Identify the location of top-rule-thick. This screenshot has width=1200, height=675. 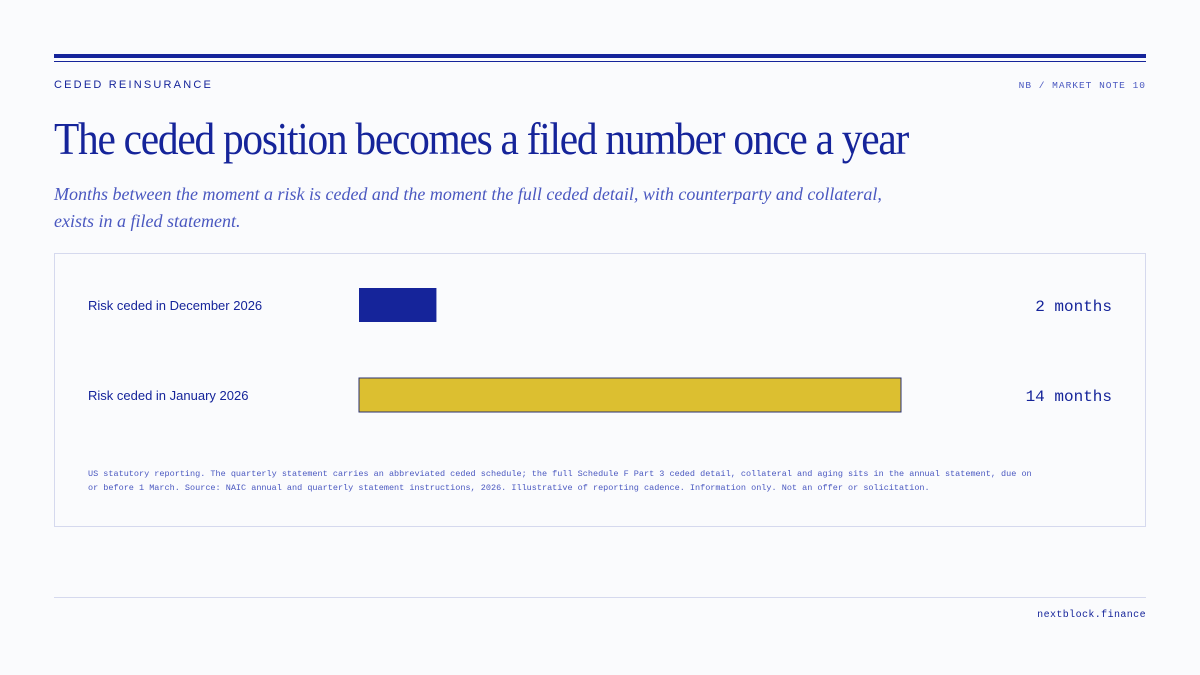
(600, 56).